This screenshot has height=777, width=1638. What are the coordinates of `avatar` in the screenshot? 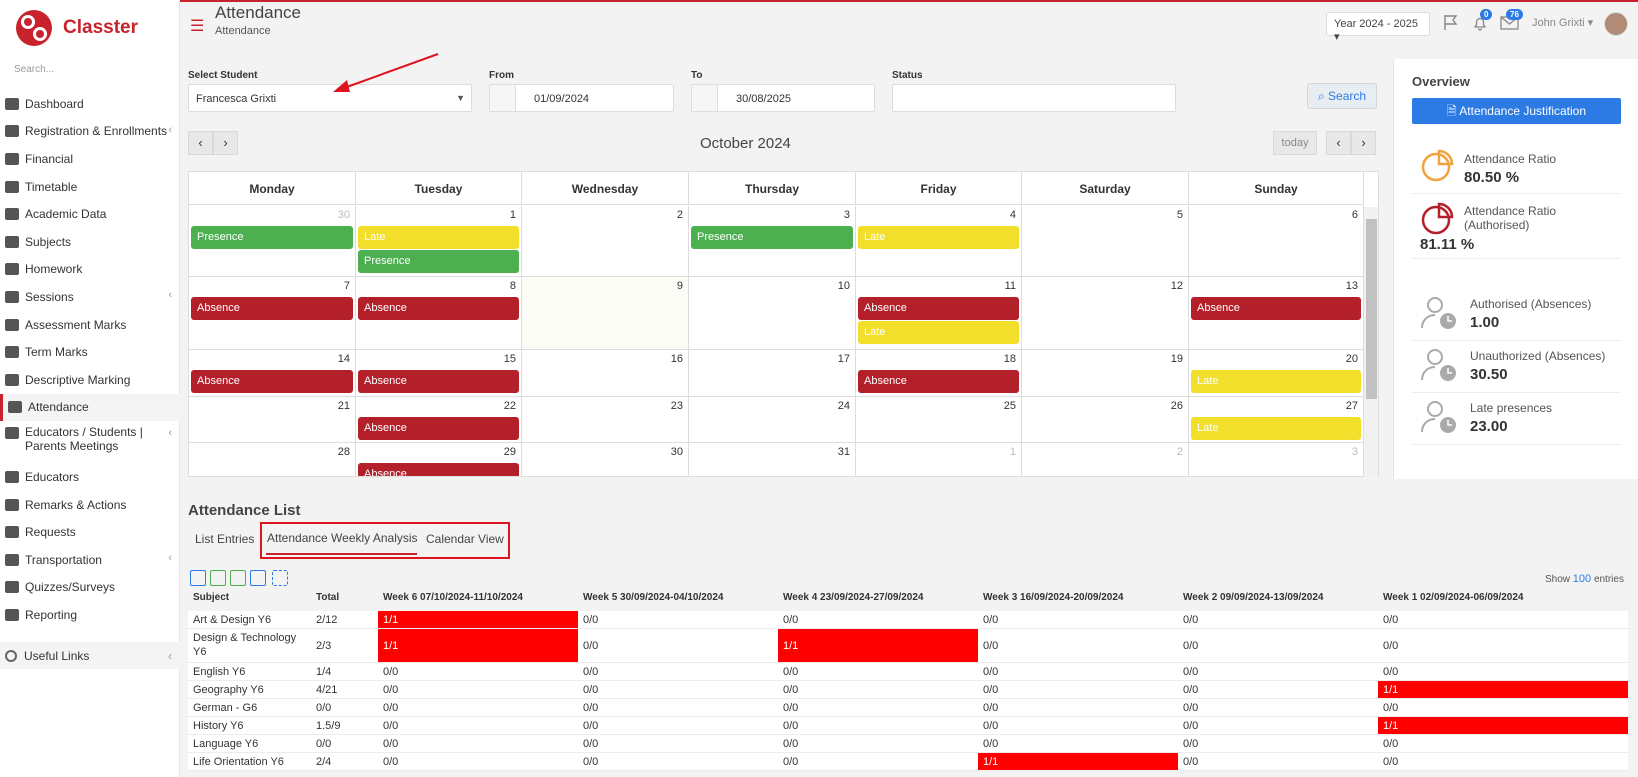 It's located at (1616, 24).